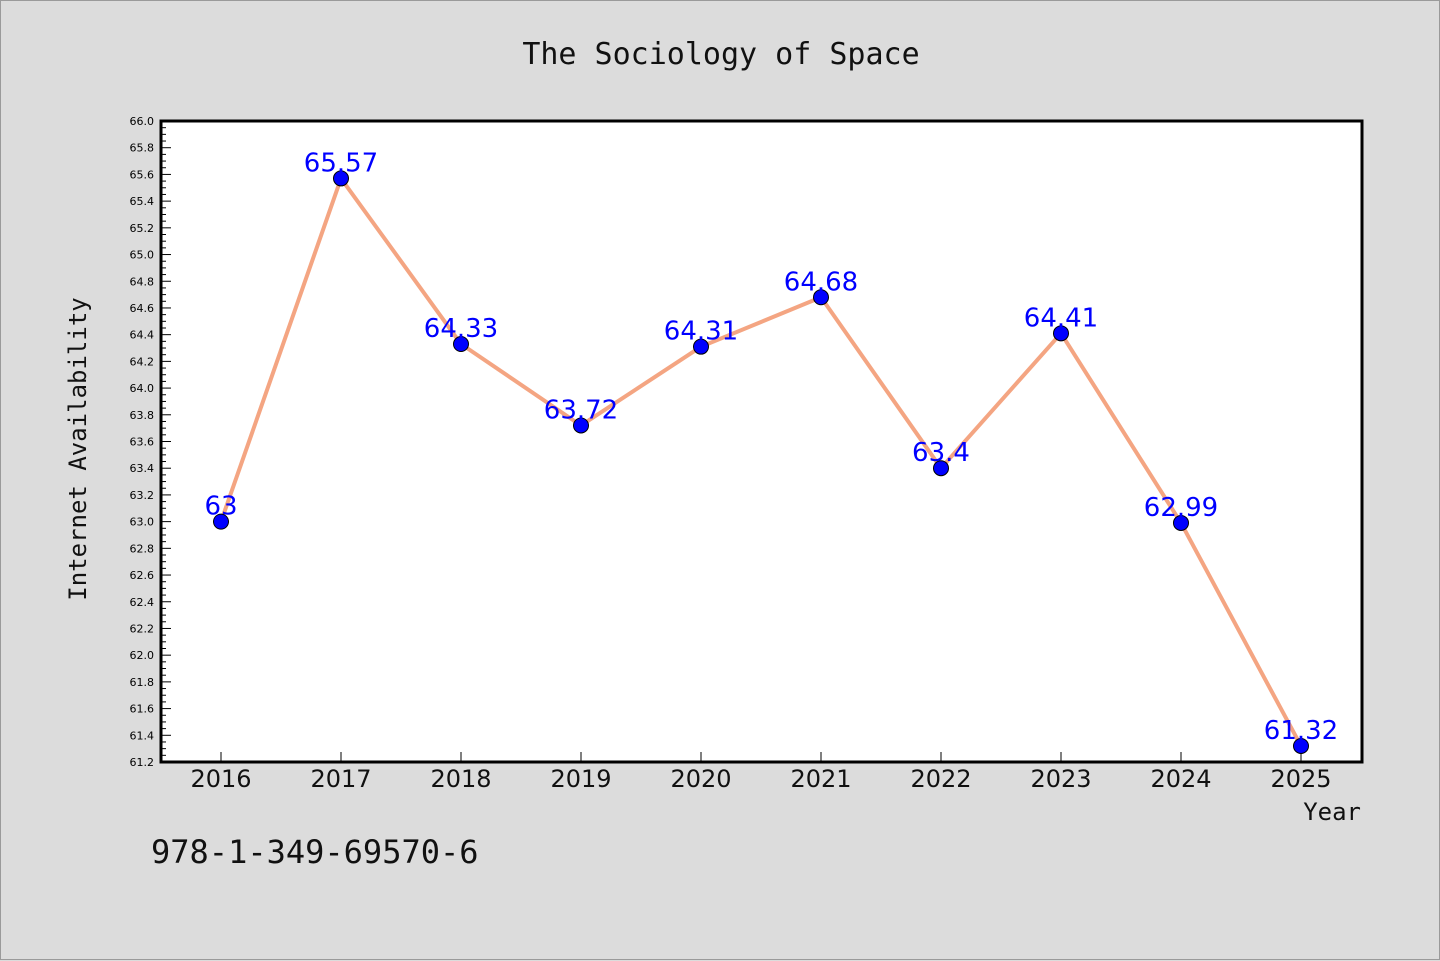 This screenshot has height=961, width=1440. What do you see at coordinates (142, 148) in the screenshot?
I see `y-tick-label: 65.8` at bounding box center [142, 148].